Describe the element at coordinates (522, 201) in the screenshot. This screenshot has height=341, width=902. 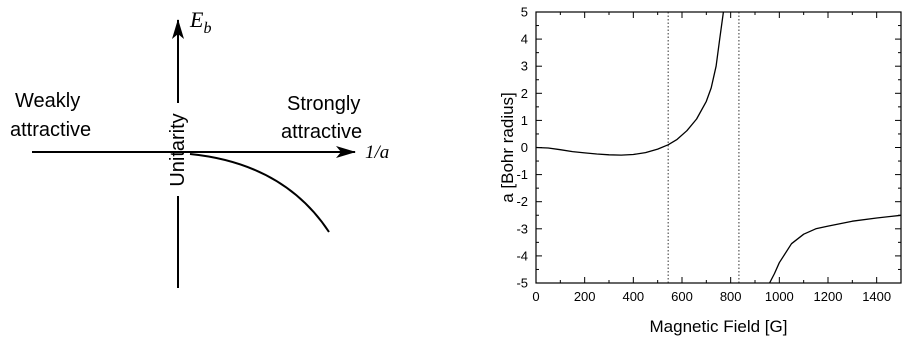
I see `y-tick-label: -2` at that location.